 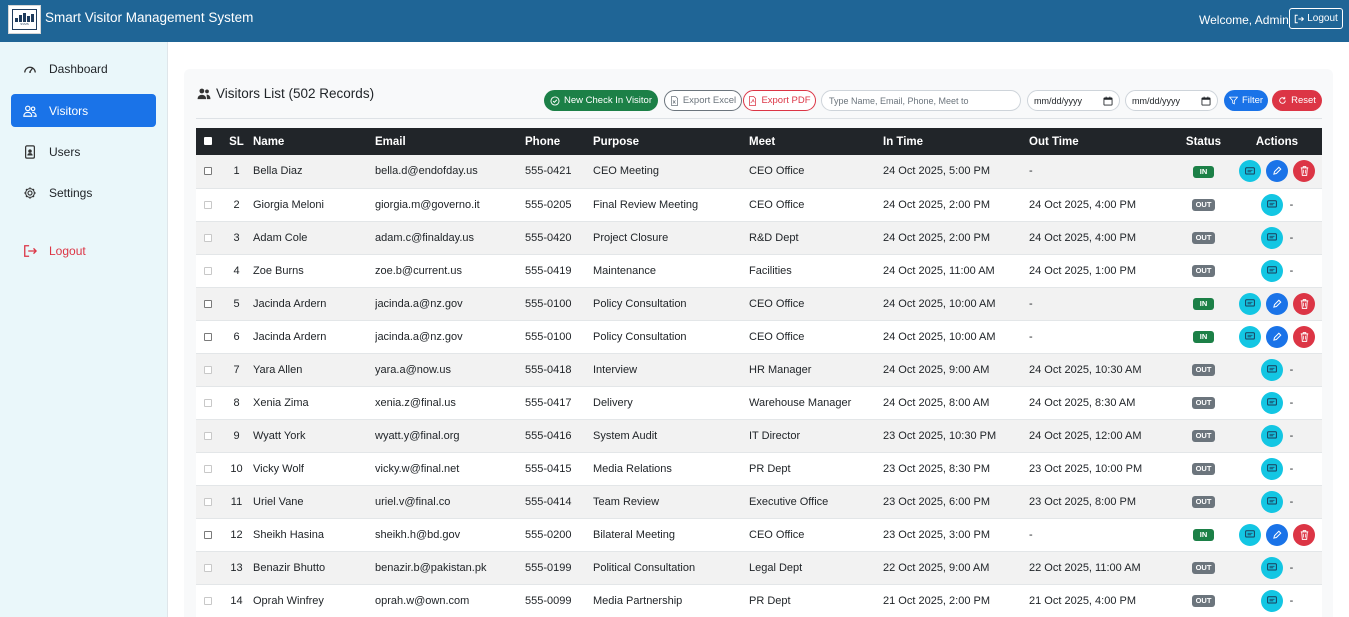 What do you see at coordinates (30, 193) in the screenshot?
I see `gear-icon` at bounding box center [30, 193].